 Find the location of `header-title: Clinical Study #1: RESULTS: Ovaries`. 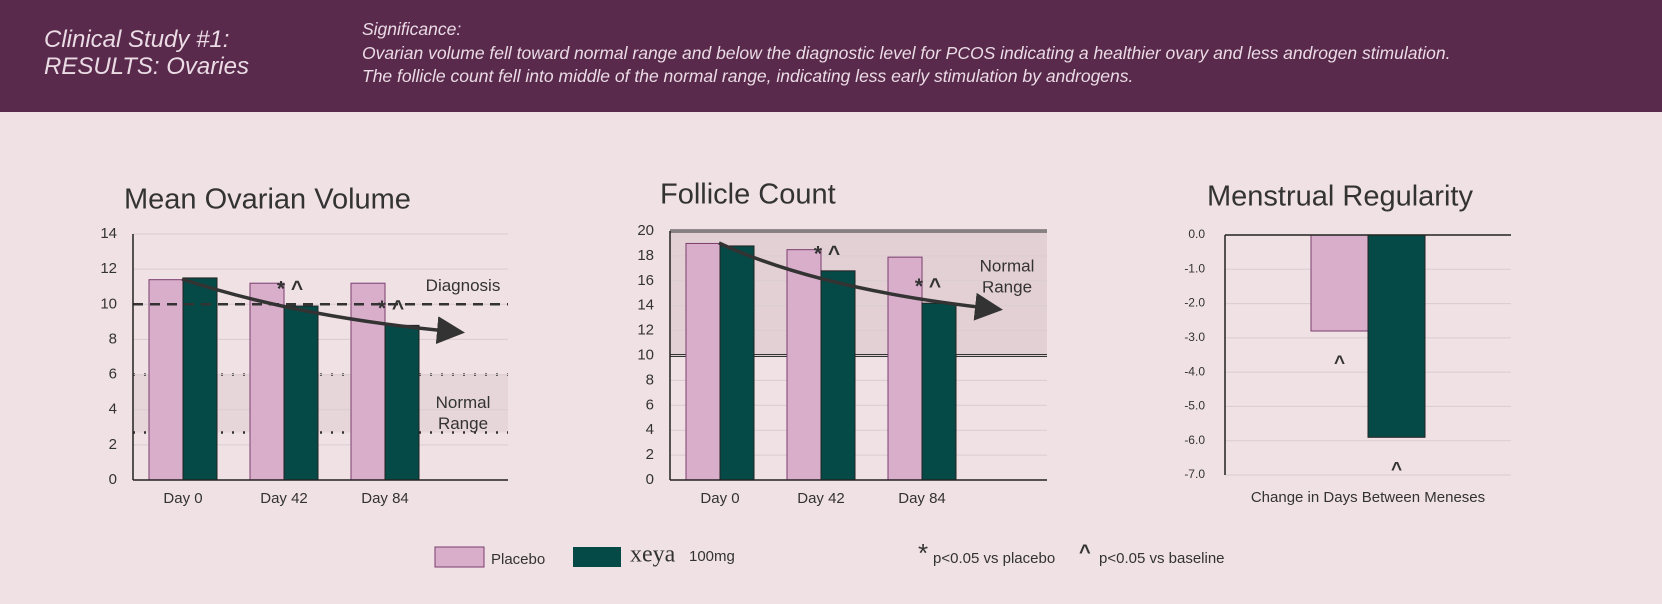

header-title: Clinical Study #1: RESULTS: Ovaries is located at coordinates (146, 53).